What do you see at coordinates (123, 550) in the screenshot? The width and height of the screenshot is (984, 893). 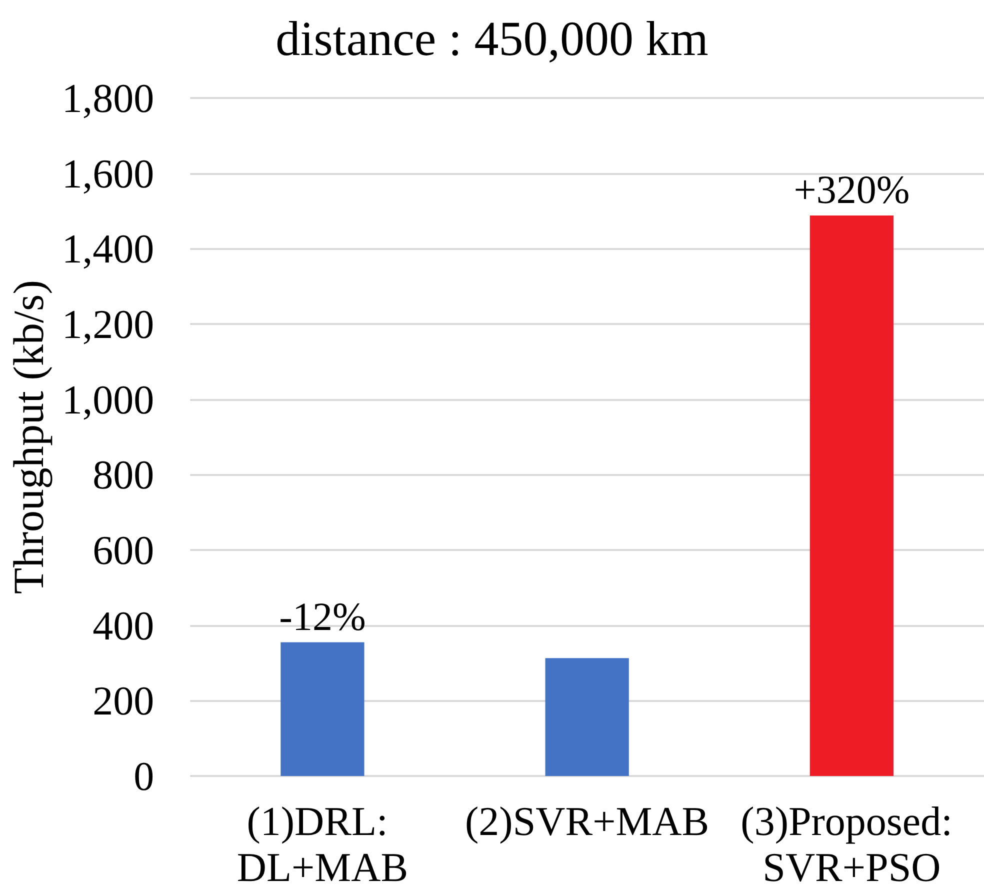 I see `y-tick-label: 600` at bounding box center [123, 550].